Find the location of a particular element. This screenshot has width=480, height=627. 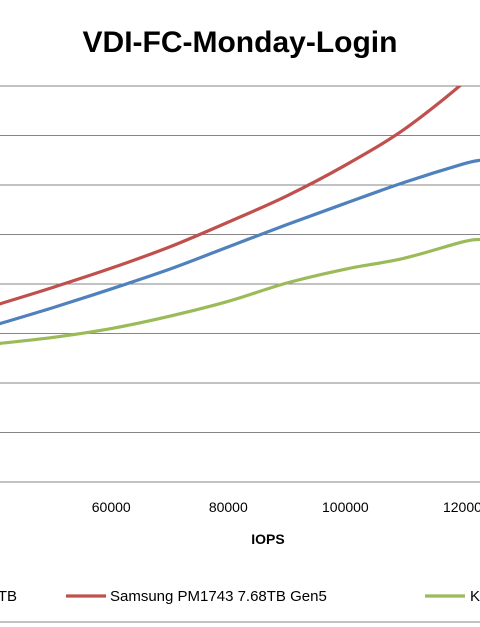

chart-title: VDI-FC-Monday-Login is located at coordinates (240, 42).